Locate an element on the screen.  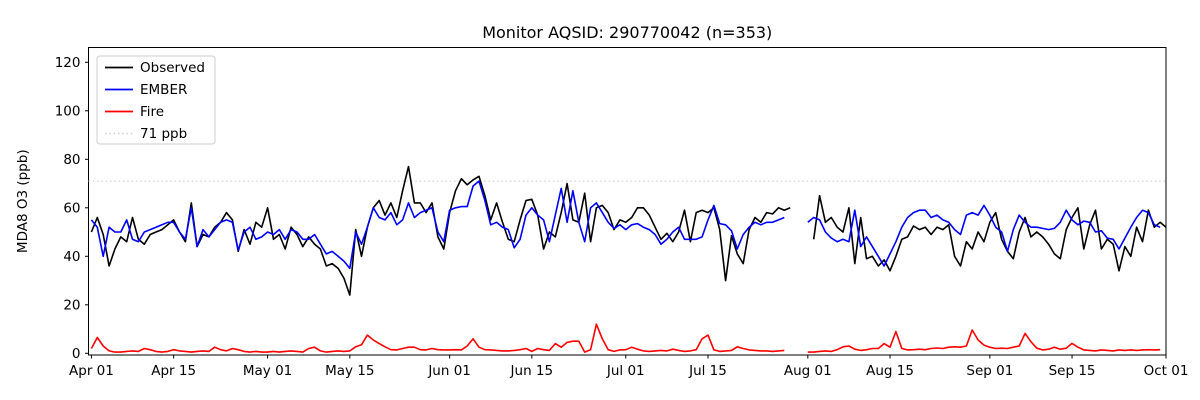
y-tick-label: 60 is located at coordinates (71, 208).